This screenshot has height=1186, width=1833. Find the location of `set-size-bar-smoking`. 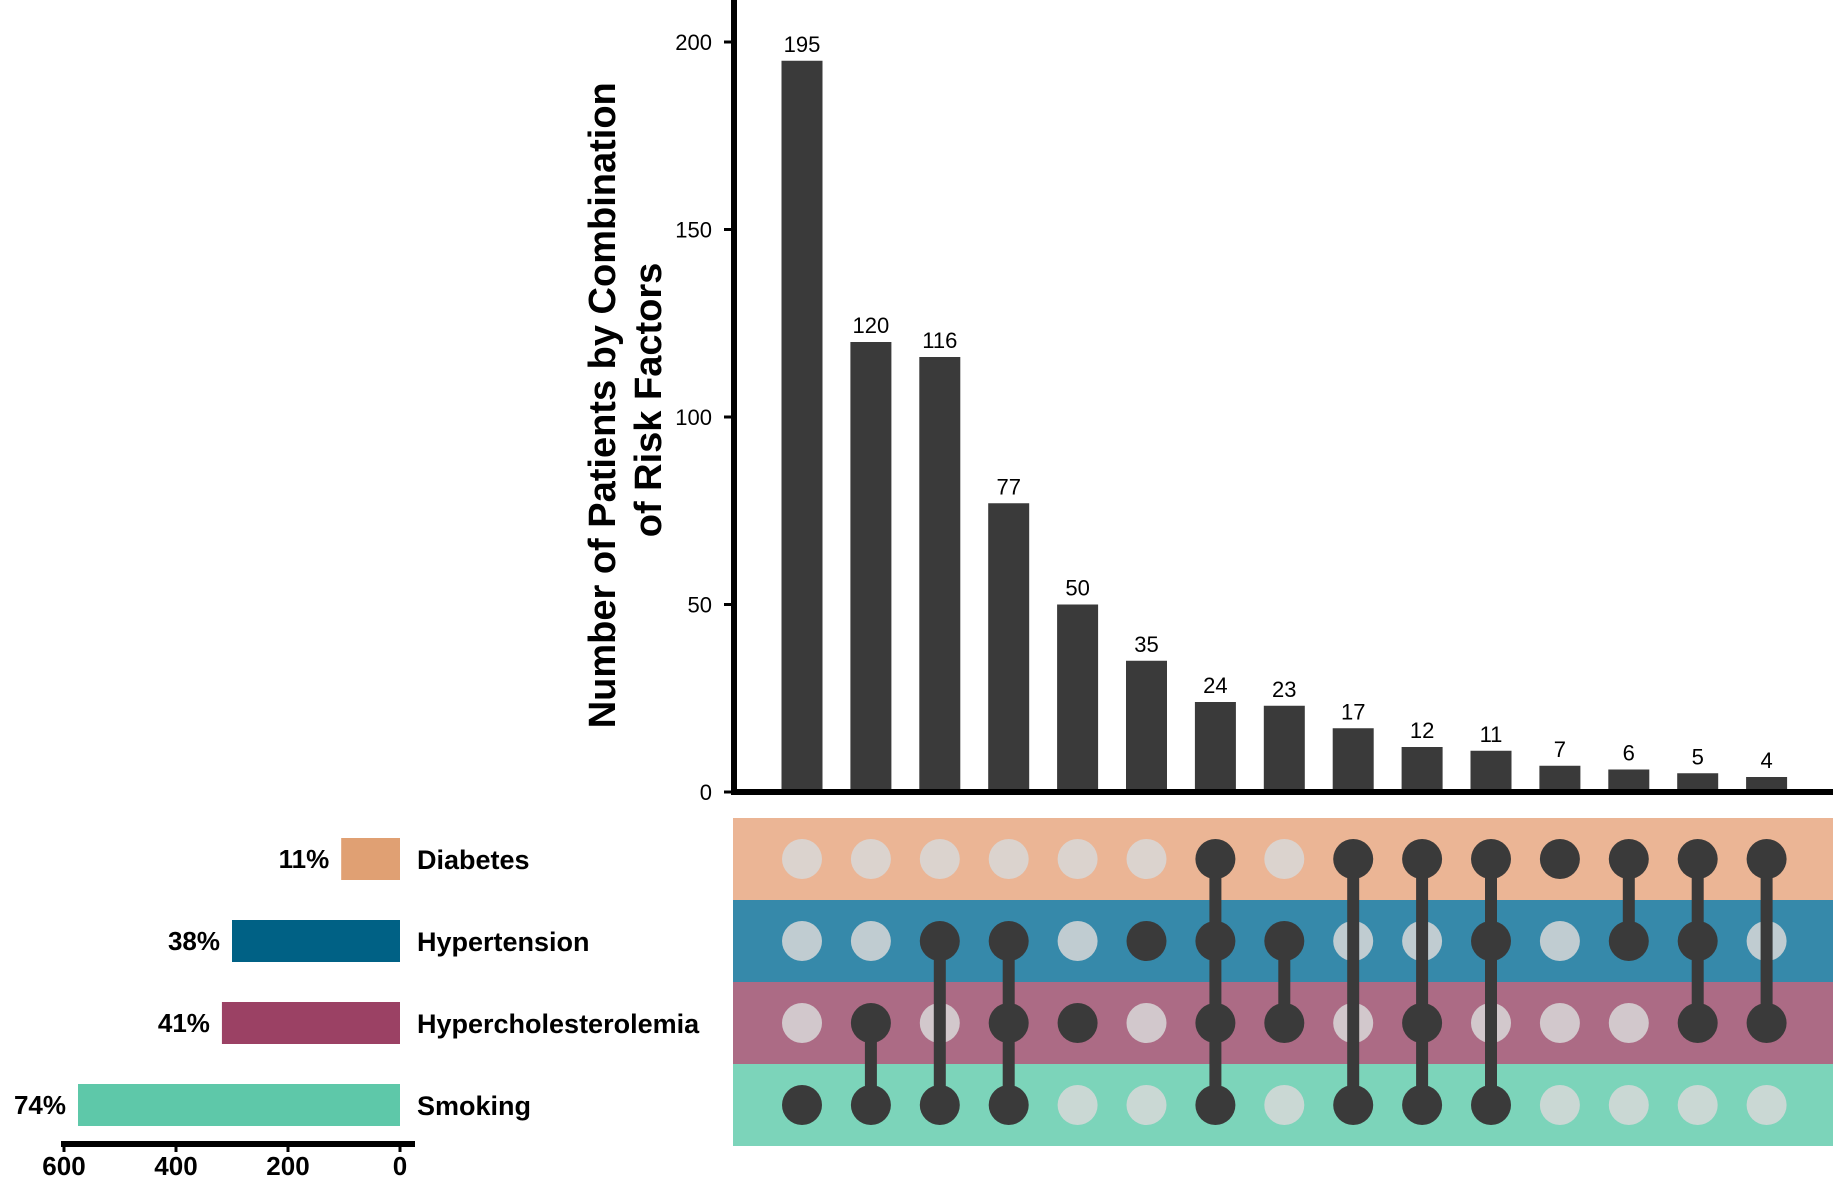

set-size-bar-smoking is located at coordinates (239, 1105).